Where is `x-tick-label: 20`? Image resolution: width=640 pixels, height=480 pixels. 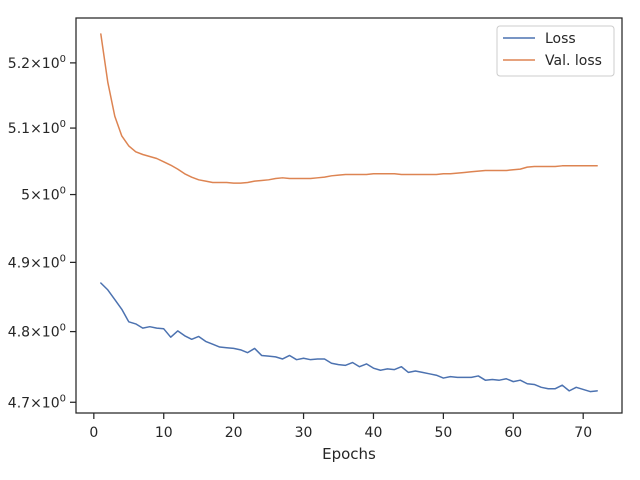 x-tick-label: 20 is located at coordinates (234, 433).